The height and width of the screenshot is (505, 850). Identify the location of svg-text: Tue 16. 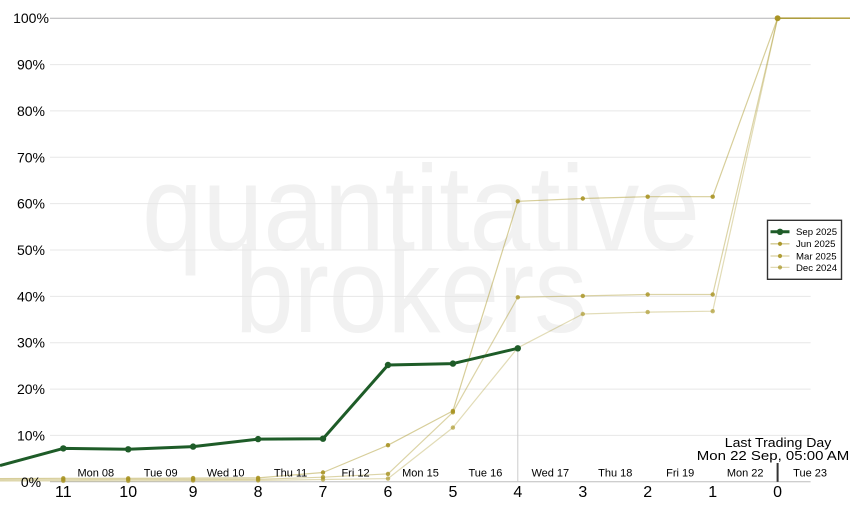
(485, 474).